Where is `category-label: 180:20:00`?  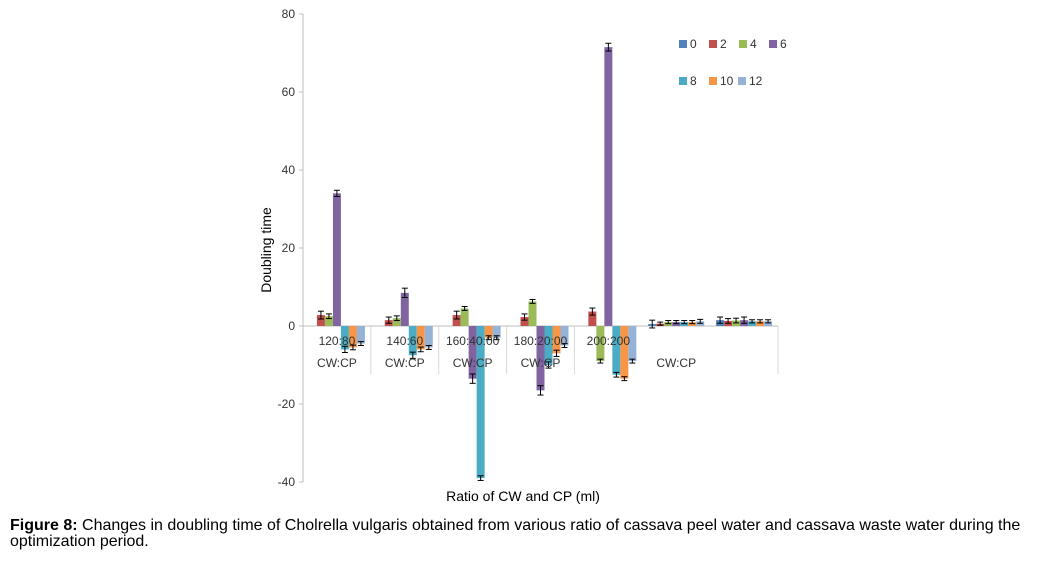 category-label: 180:20:00 is located at coordinates (541, 341).